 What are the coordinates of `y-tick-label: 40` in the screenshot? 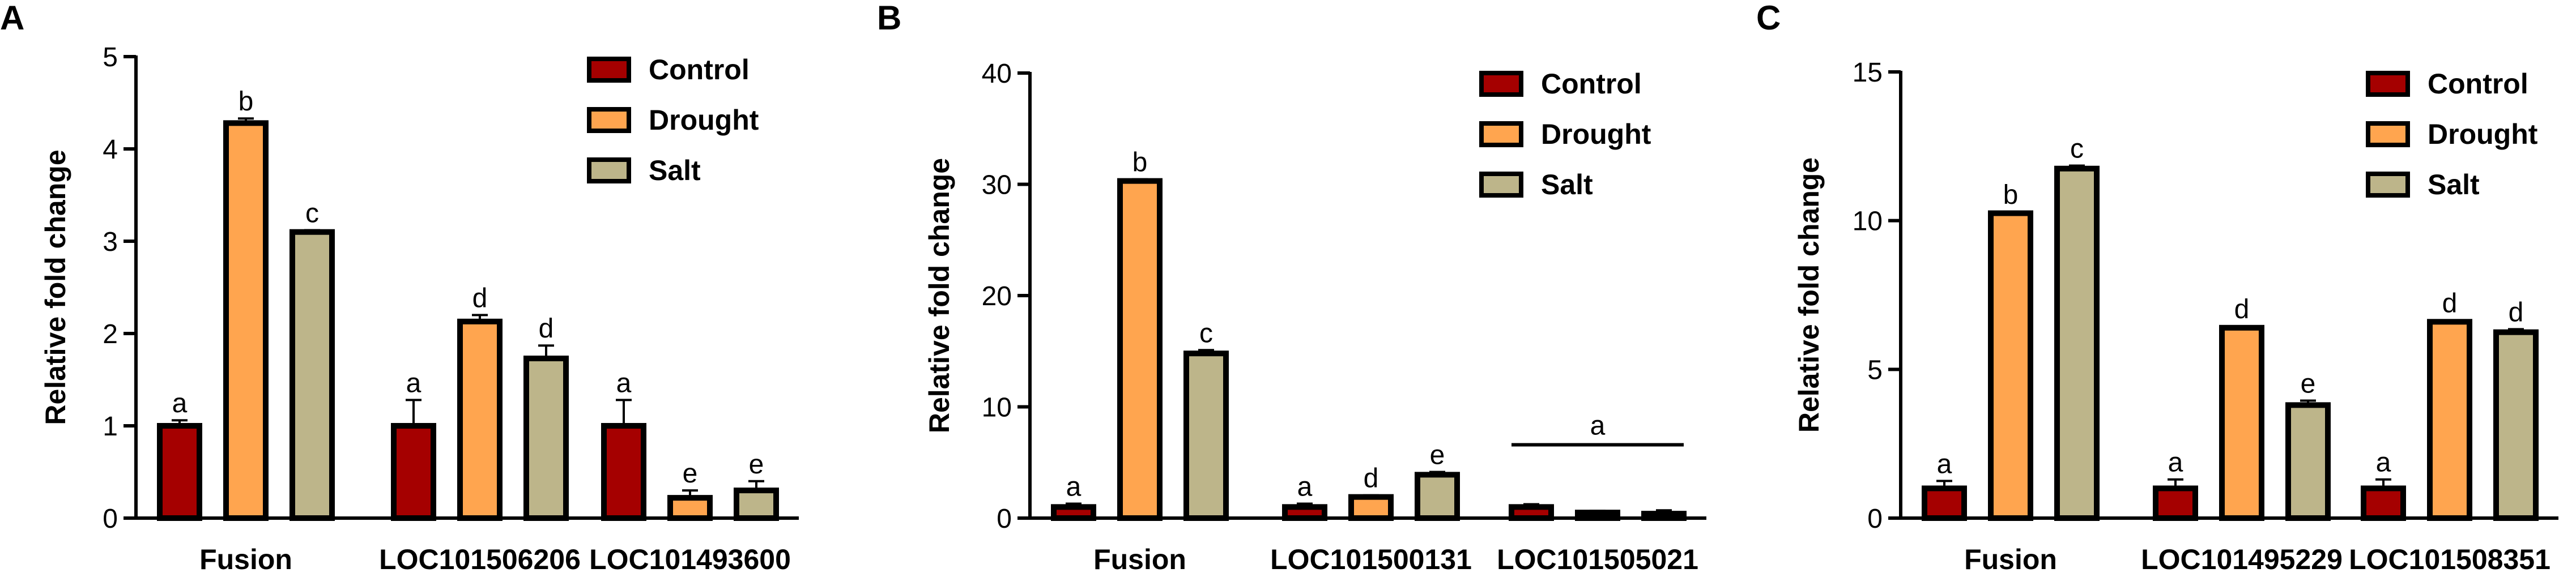 It's located at (997, 74).